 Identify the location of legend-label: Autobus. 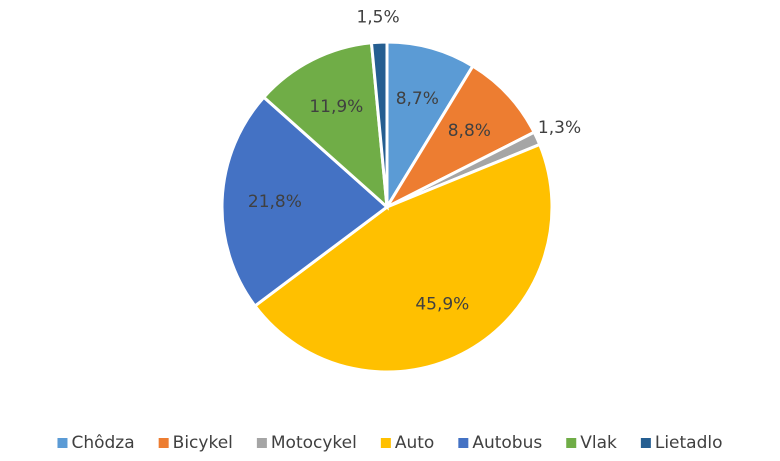
(507, 443).